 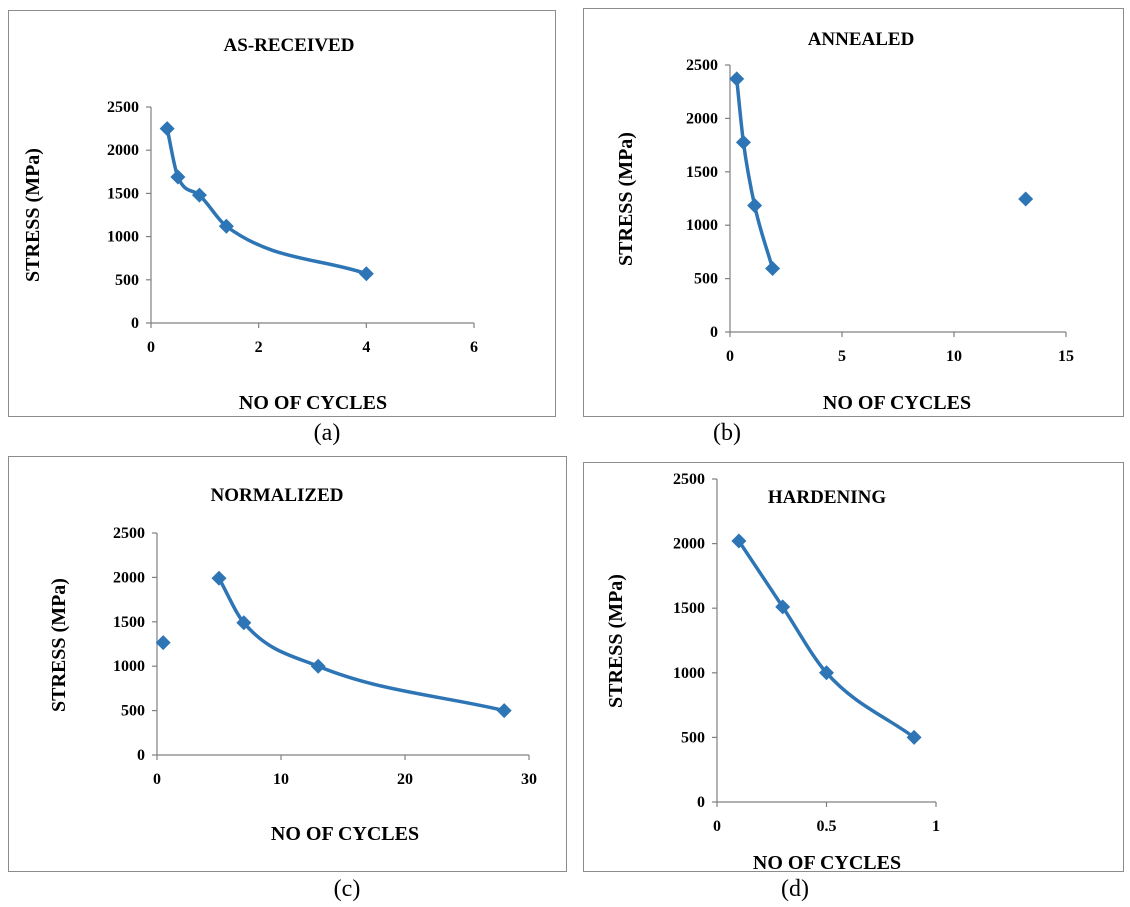 What do you see at coordinates (327, 433) in the screenshot?
I see `caption-a: (a)` at bounding box center [327, 433].